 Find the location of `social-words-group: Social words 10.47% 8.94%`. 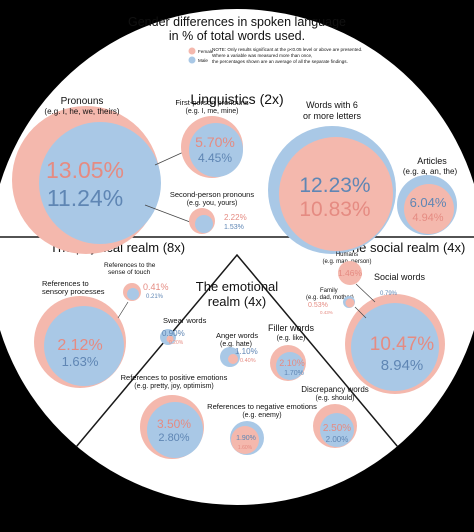

social-words-group: Social words 10.47% 8.94% is located at coordinates (395, 333).